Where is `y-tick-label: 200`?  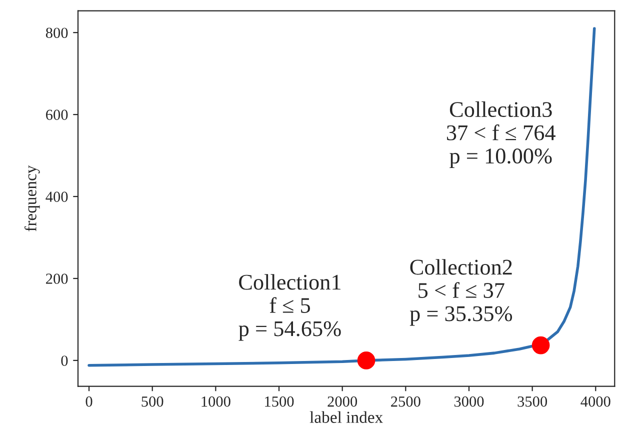 y-tick-label: 200 is located at coordinates (57, 279).